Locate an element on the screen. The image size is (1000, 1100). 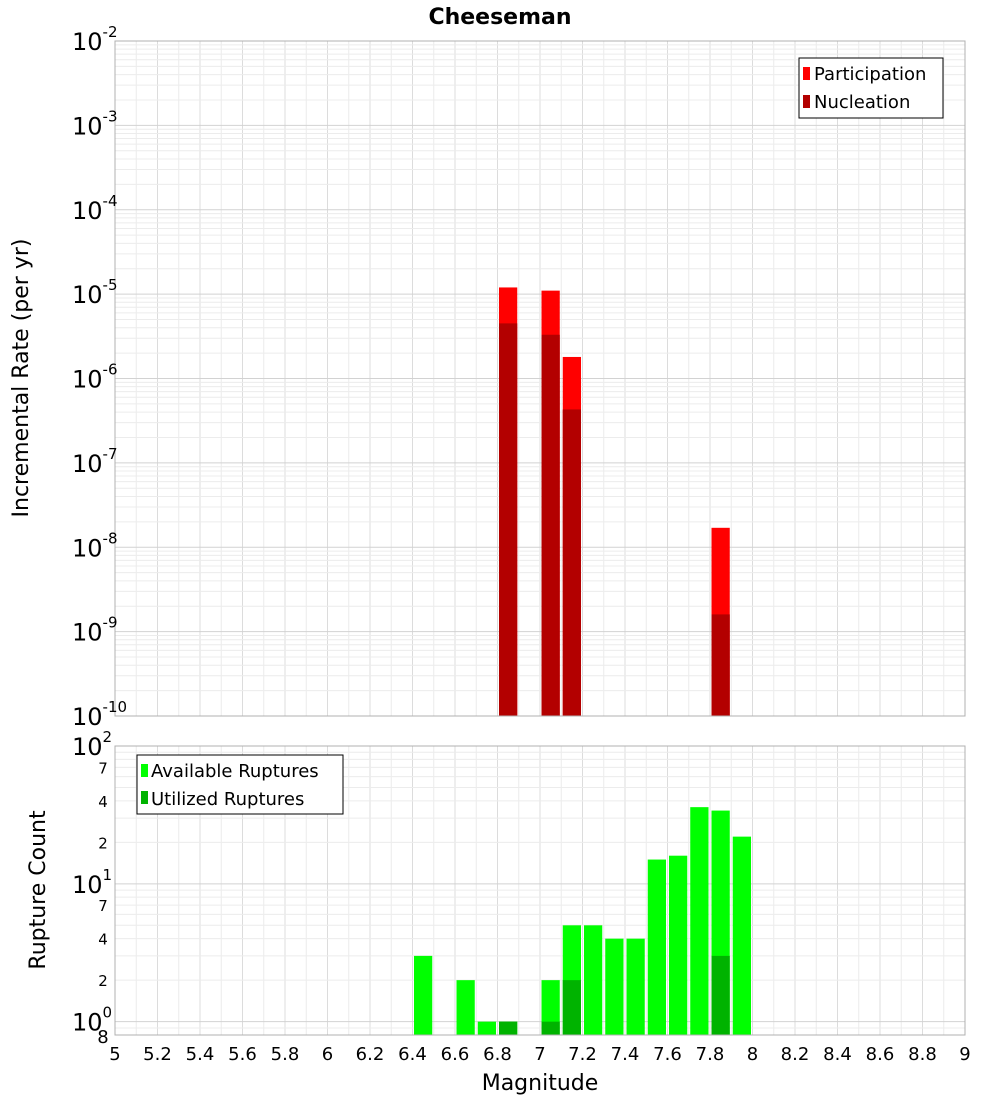
x-tick-label: 6.2 is located at coordinates (370, 1054).